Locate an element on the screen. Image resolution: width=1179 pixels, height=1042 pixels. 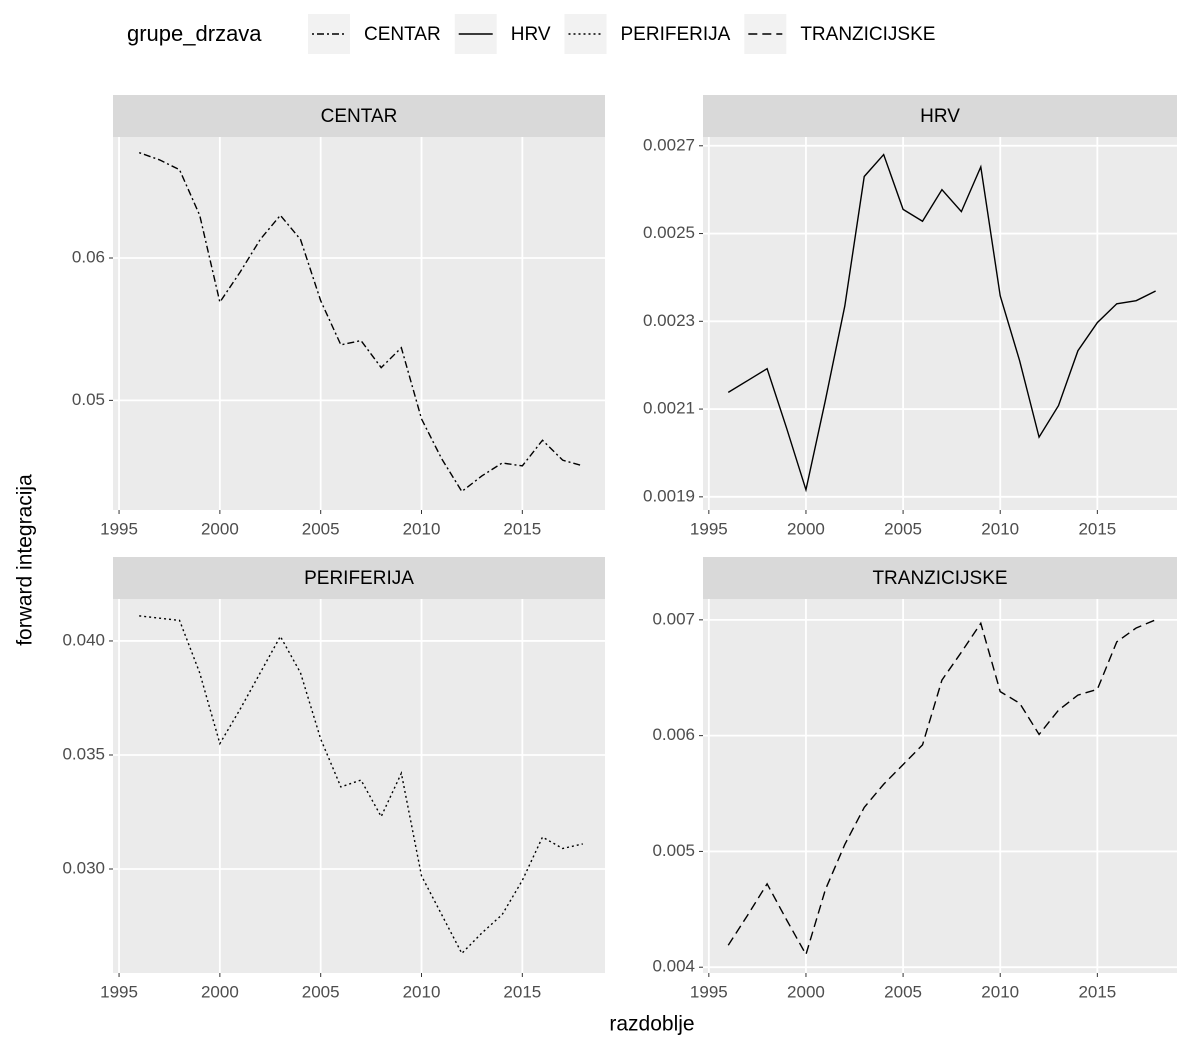
strip-label: CENTAR is located at coordinates (359, 116).